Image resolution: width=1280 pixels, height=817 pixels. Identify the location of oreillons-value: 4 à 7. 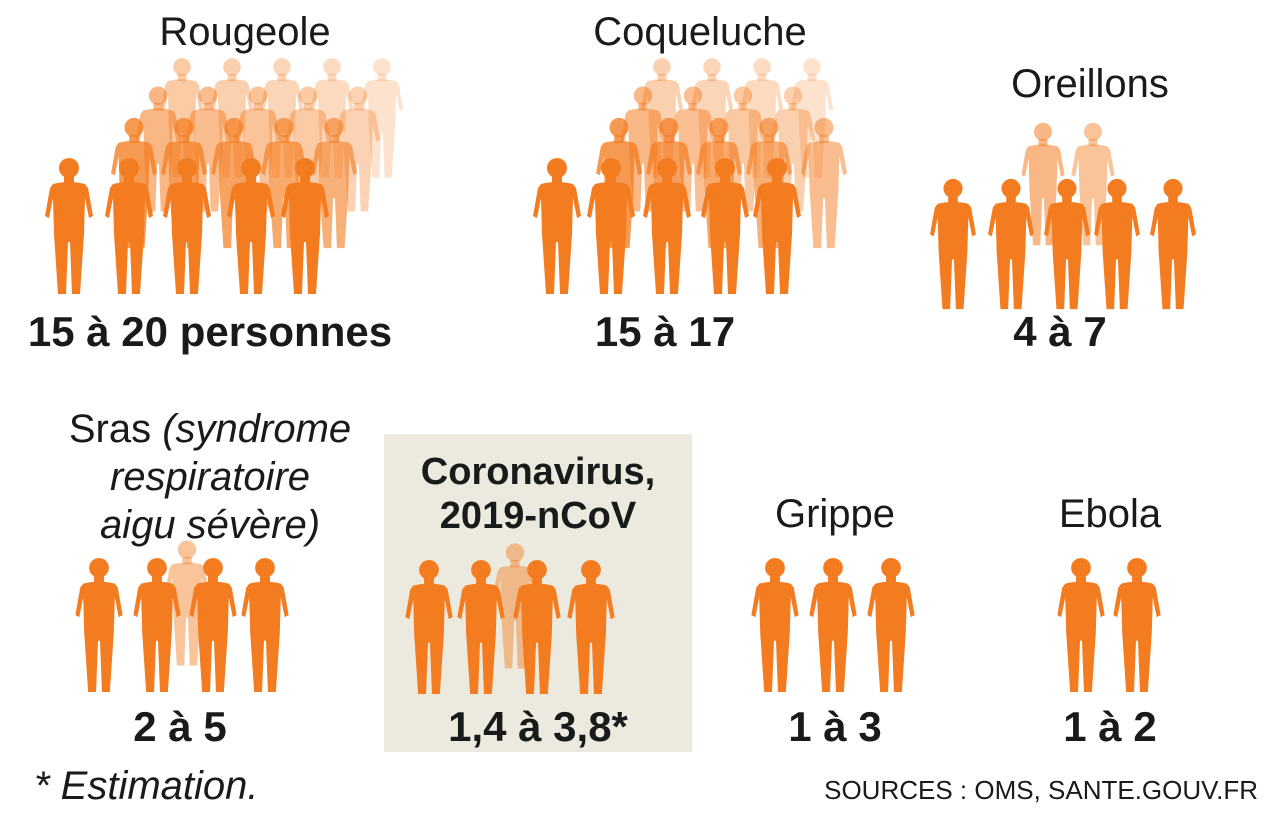
(1060, 331).